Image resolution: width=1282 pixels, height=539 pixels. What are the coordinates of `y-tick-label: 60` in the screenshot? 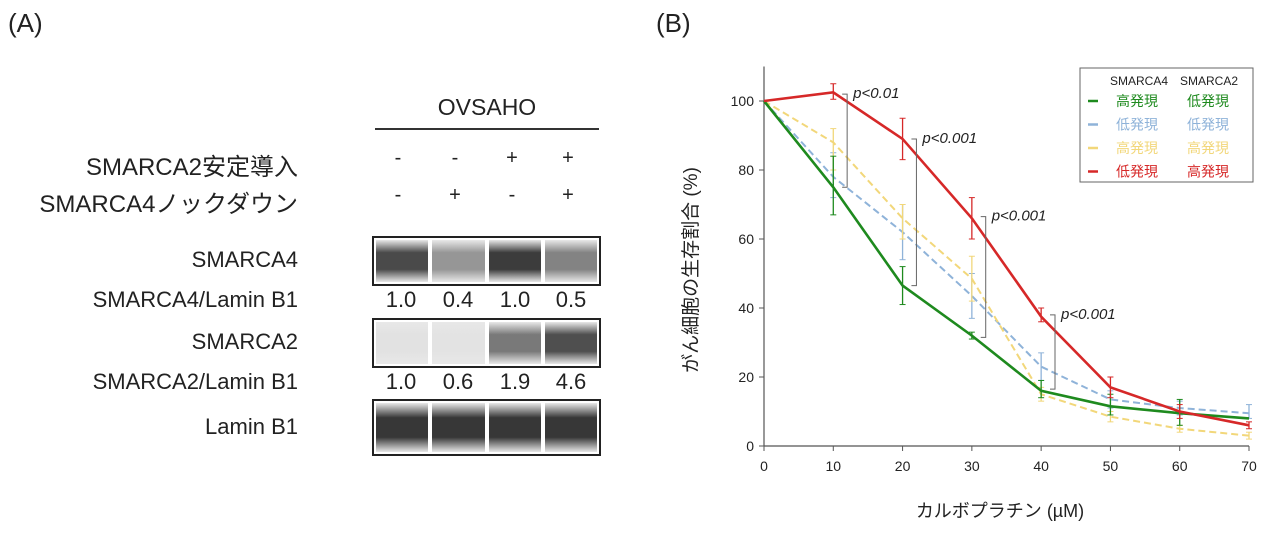 It's located at (746, 239).